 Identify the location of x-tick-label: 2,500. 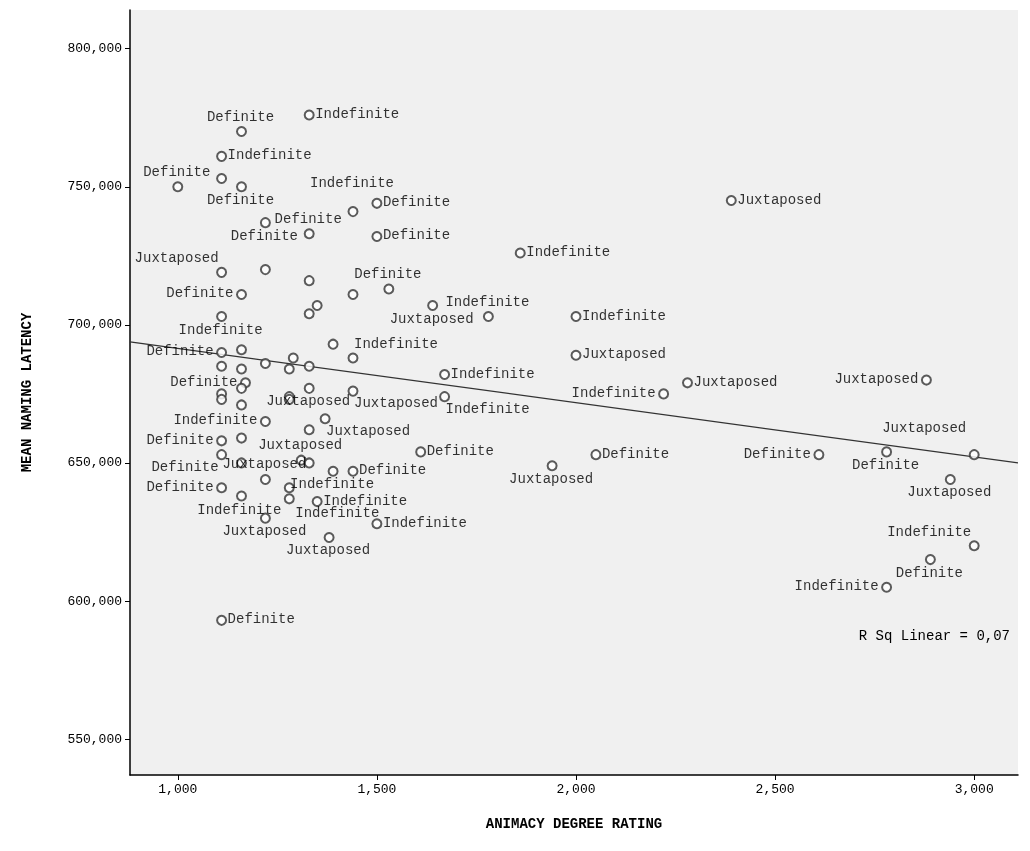
(775, 789).